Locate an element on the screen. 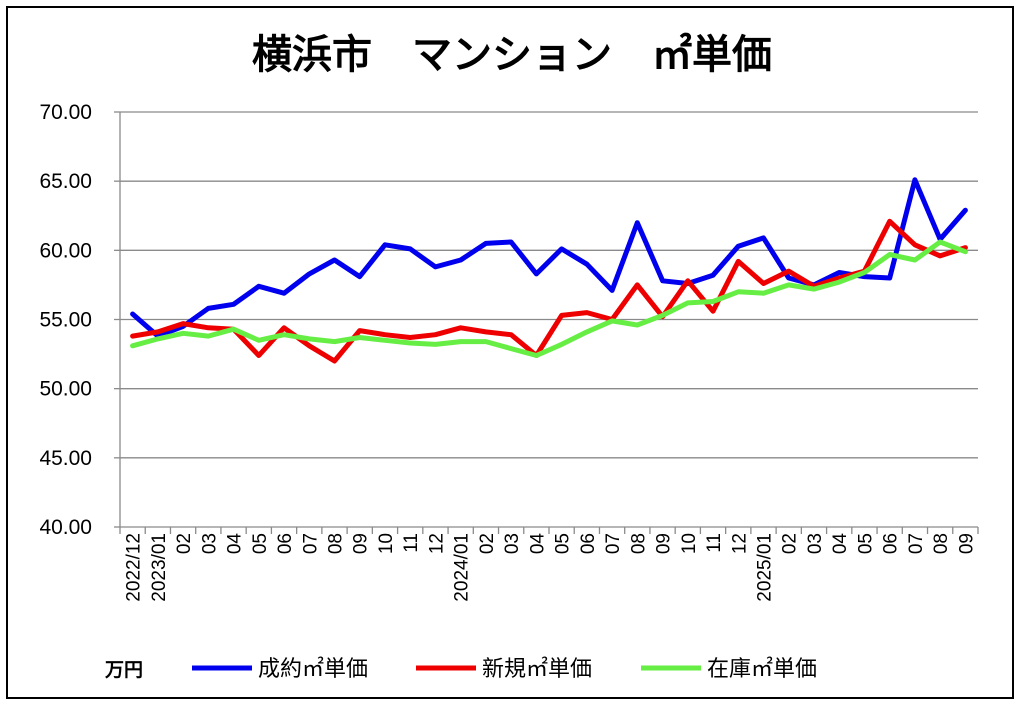 This screenshot has height=709, width=1024. legend: 万円 成約㎡単価 新規㎡単価 在庫㎡単価 is located at coordinates (460, 669).